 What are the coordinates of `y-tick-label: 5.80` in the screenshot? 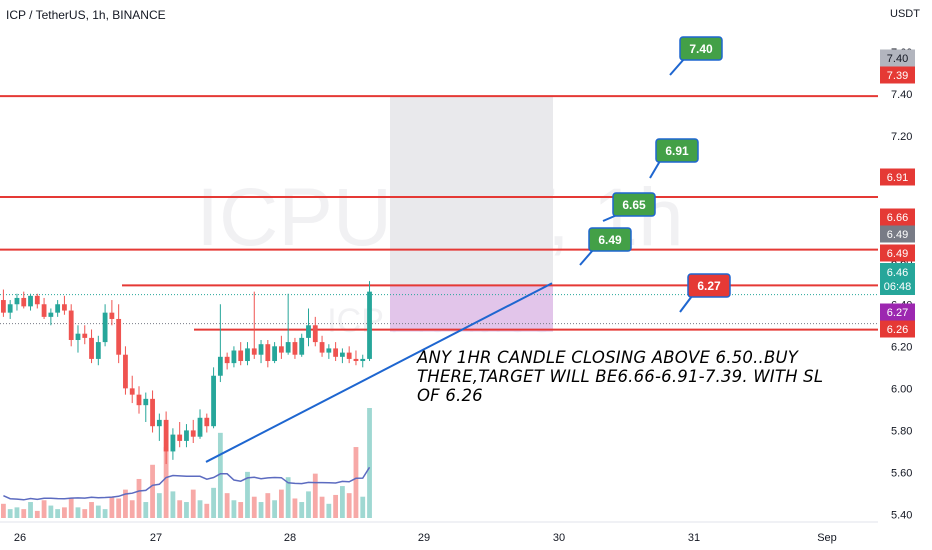 It's located at (901, 431).